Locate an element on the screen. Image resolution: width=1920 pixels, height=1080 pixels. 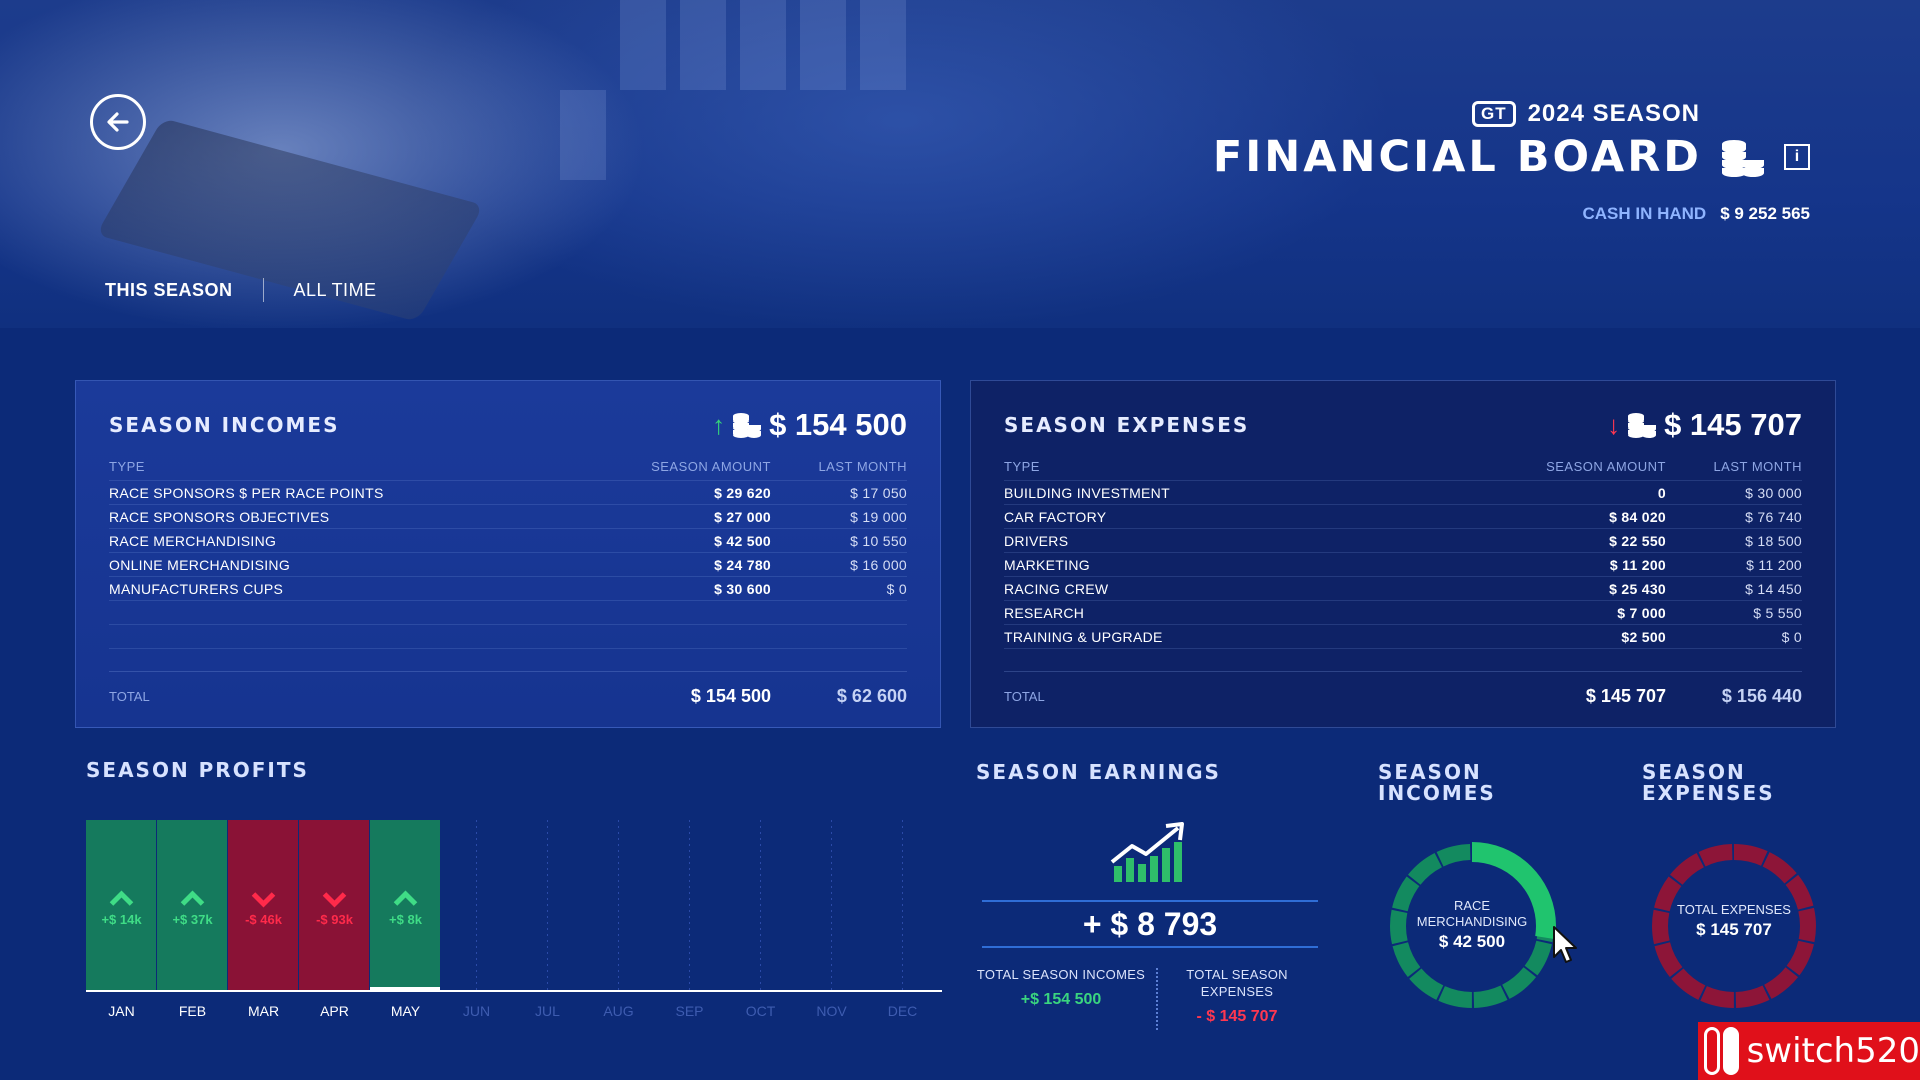
table-row: RACE MERCHANDISING $ 42 500 $ 10 550 is located at coordinates (508, 540).